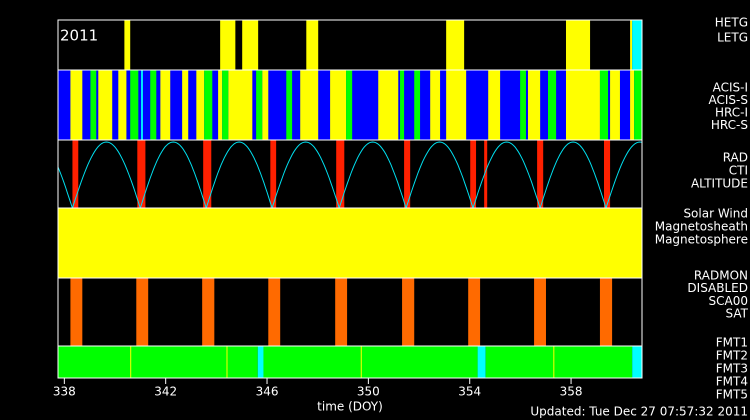 Image resolution: width=750 pixels, height=420 pixels. I want to click on x-tick-label: 346, so click(267, 392).